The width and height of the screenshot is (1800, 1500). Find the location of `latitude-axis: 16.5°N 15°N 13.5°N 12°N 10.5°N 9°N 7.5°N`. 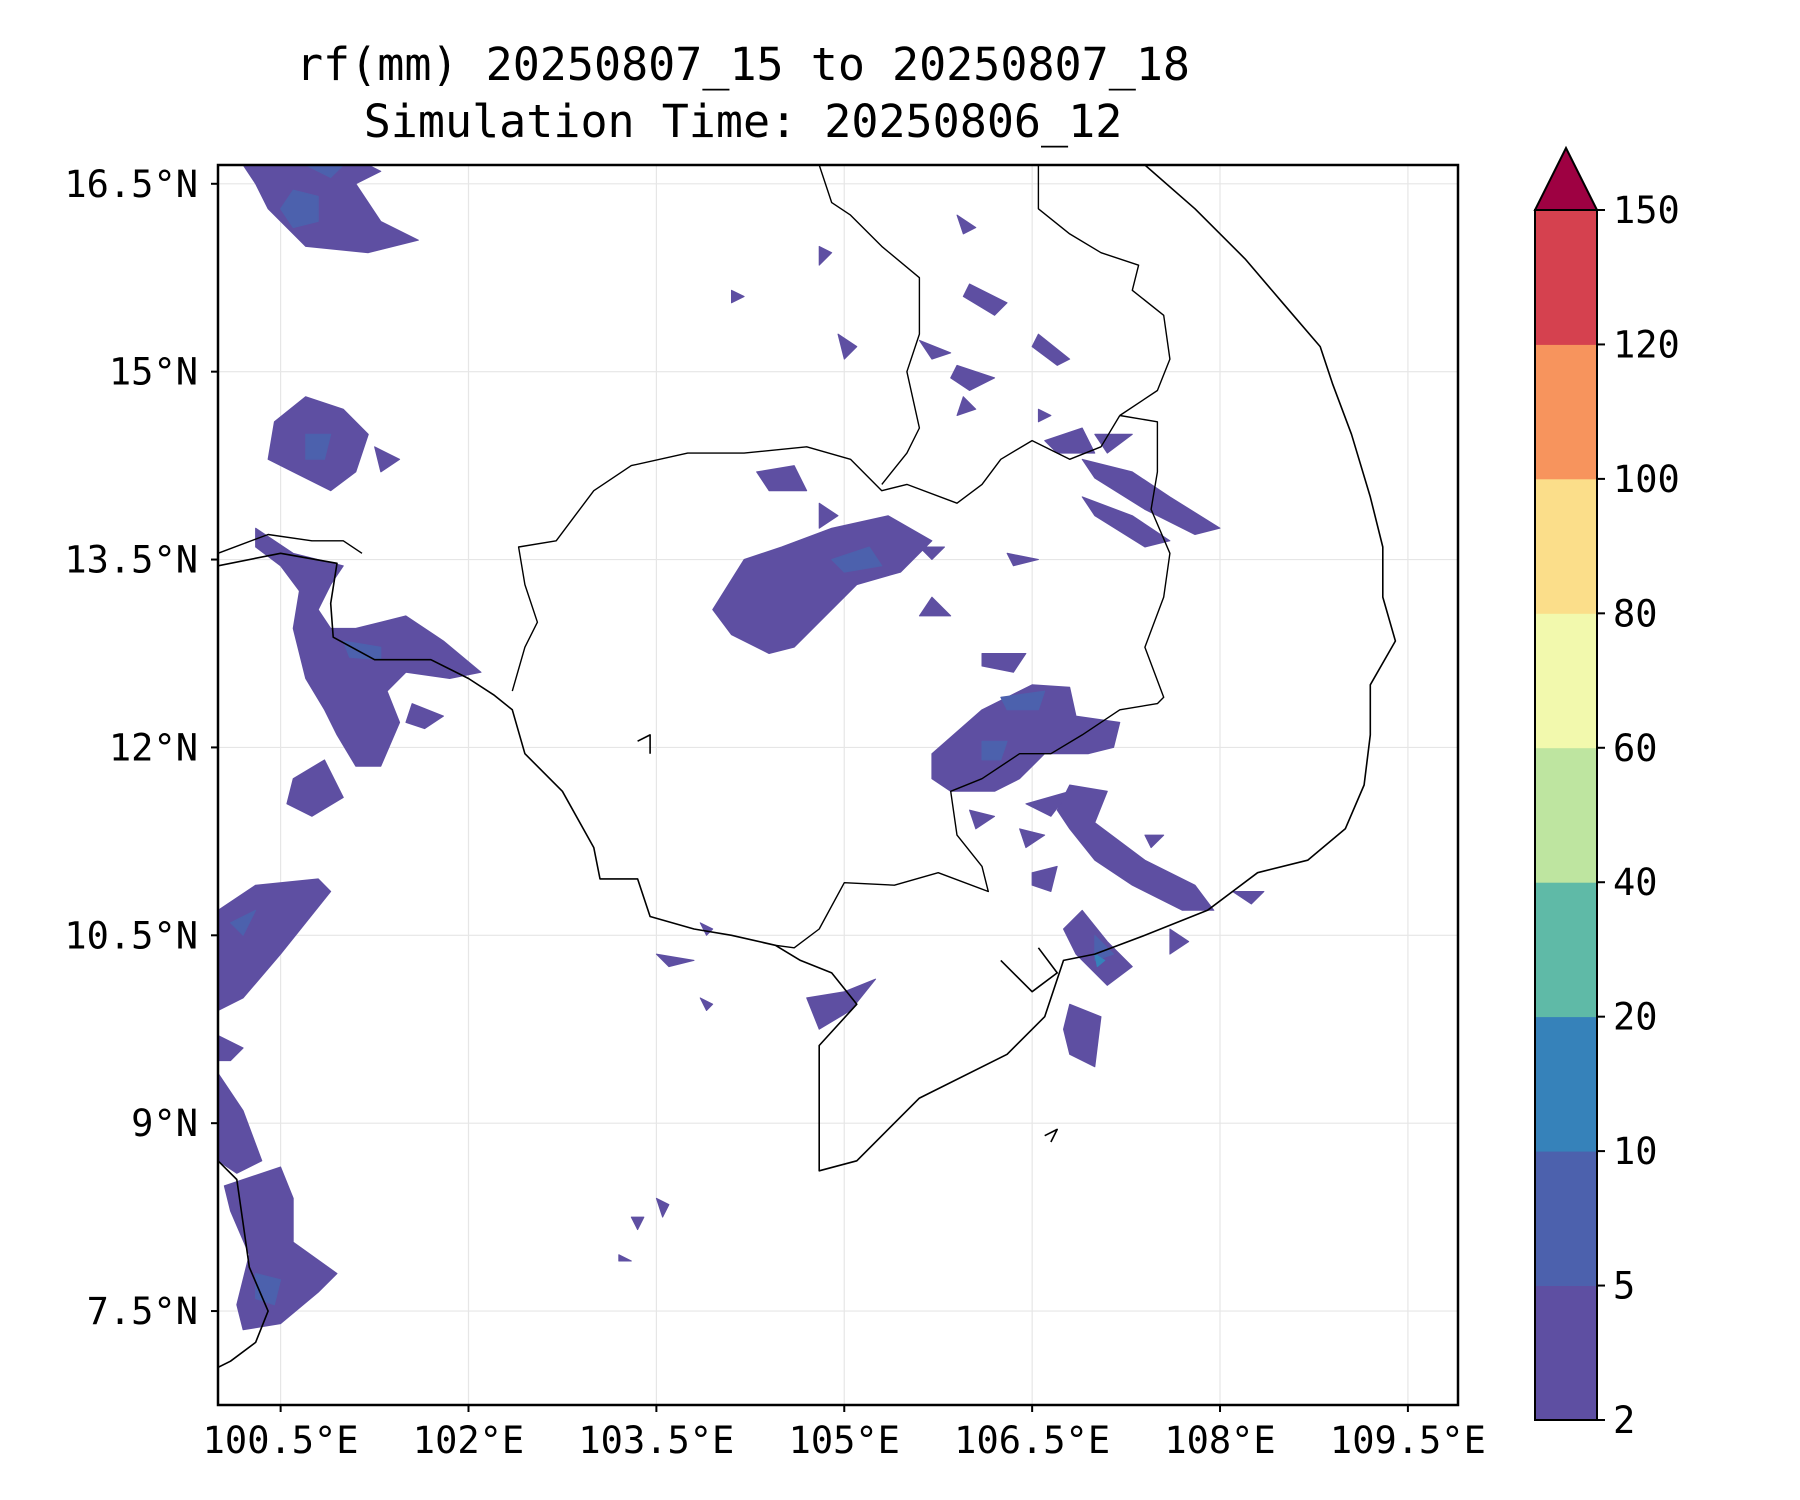

latitude-axis: 16.5°N 15°N 13.5°N 12°N 10.5°N 9°N 7.5°N is located at coordinates (141, 748).